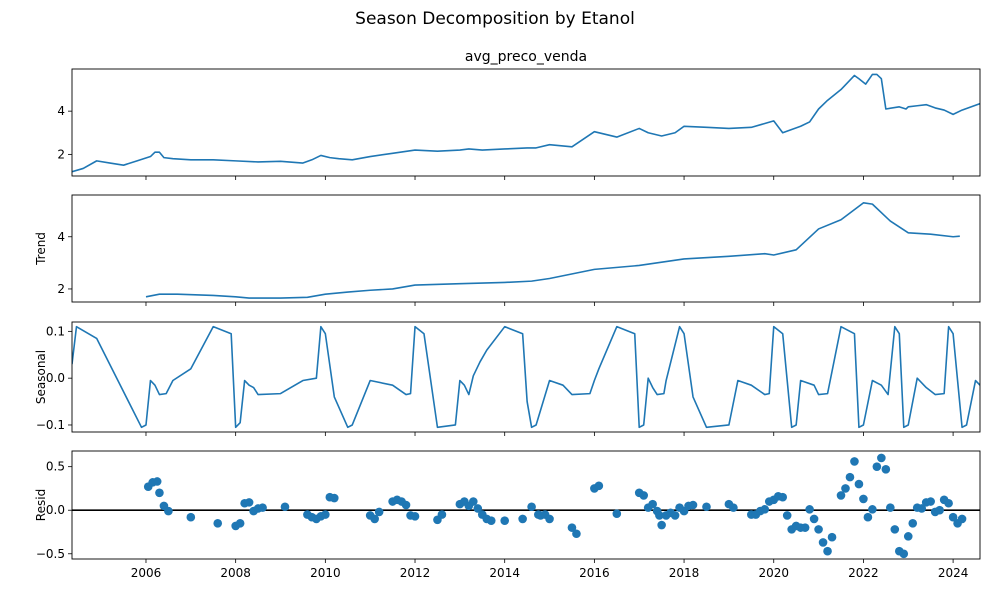 This screenshot has width=990, height=593. I want to click on figure-suptitle: Season Decomposition by Etanol, so click(495, 19).